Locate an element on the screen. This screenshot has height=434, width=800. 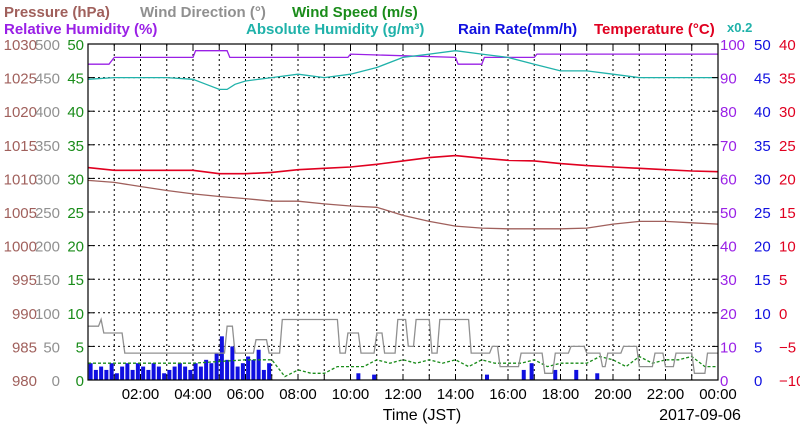
y-tick-label: 980 is located at coordinates (24, 381).